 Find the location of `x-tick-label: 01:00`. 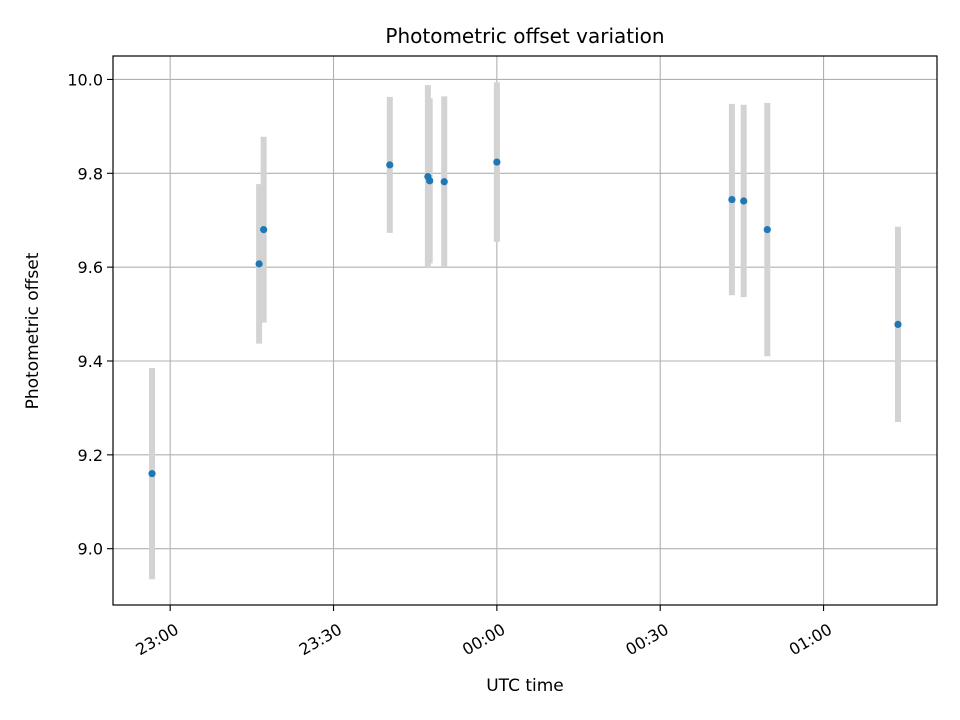

x-tick-label: 01:00 is located at coordinates (810, 640).